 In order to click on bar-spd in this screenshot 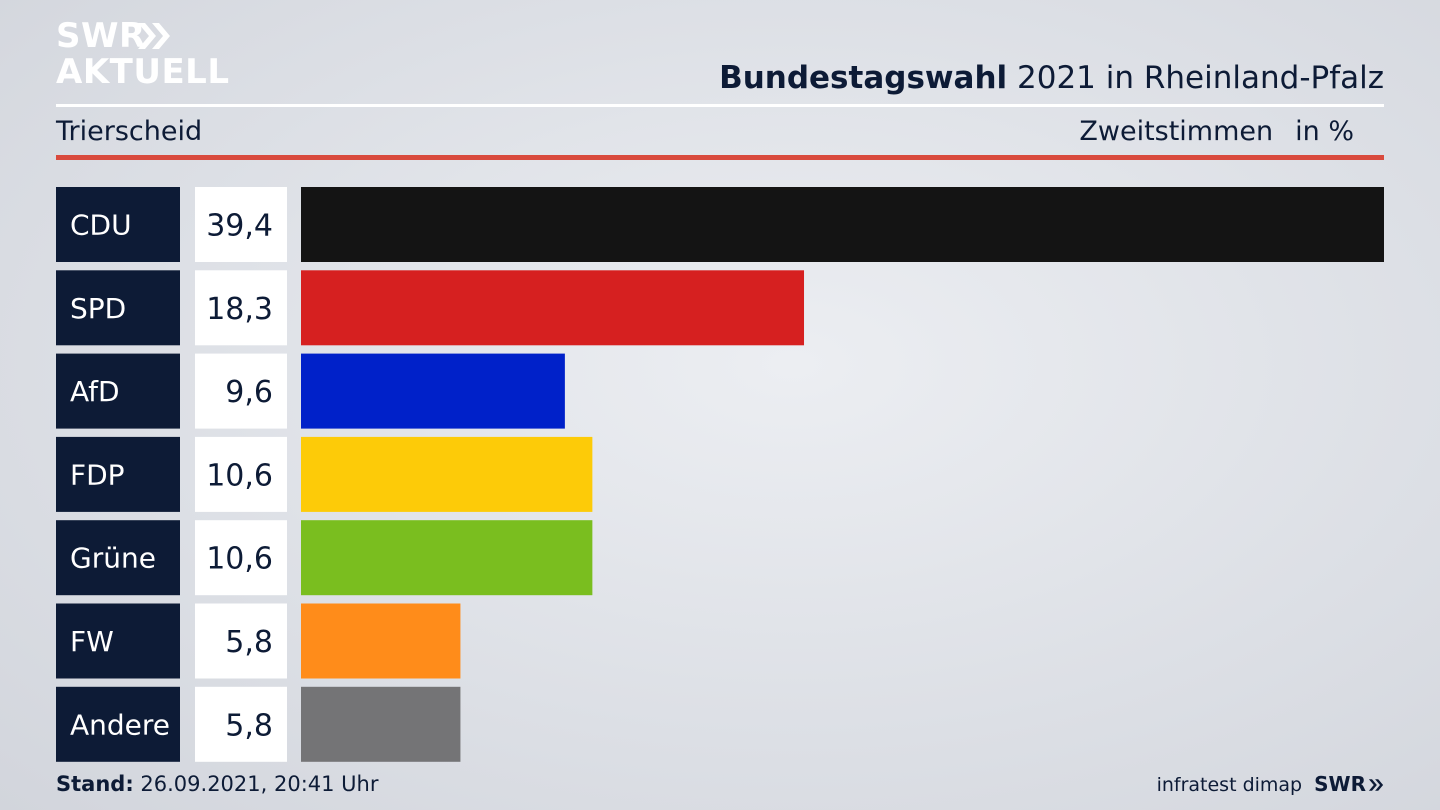, I will do `click(553, 308)`.